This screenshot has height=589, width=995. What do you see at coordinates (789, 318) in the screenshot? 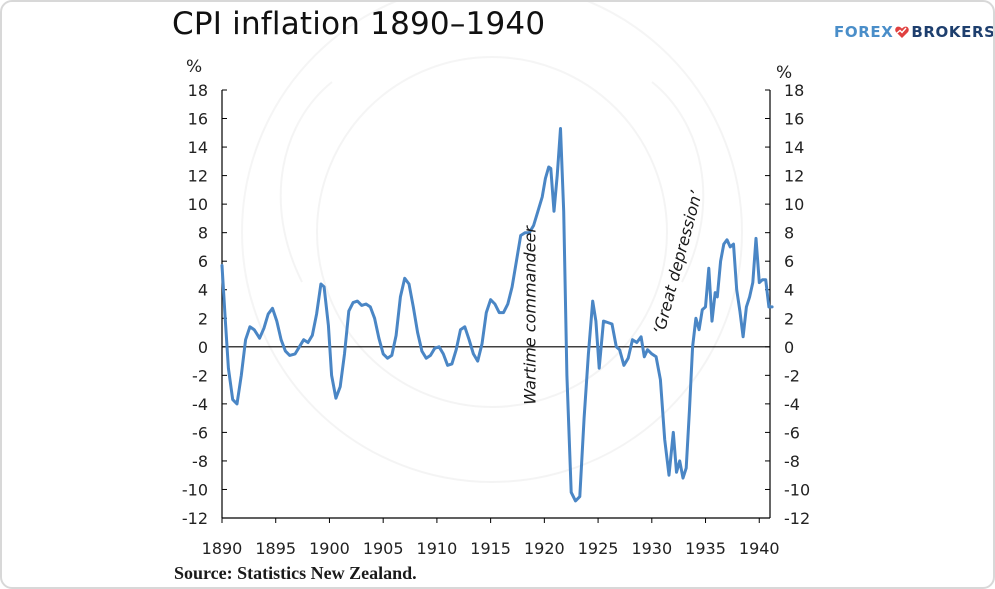
I see `y-tick-label-right: 2` at bounding box center [789, 318].